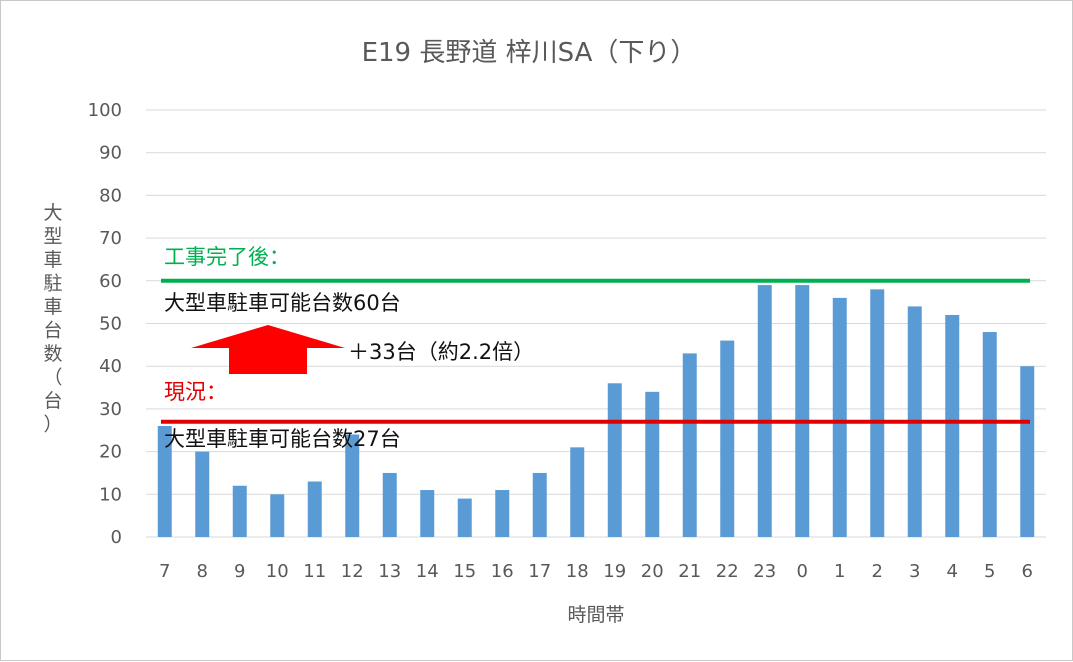 The height and width of the screenshot is (662, 1073). I want to click on y-tick-labels: 0 10 20 30 40 50 60 70 80 90 100, so click(105, 324).